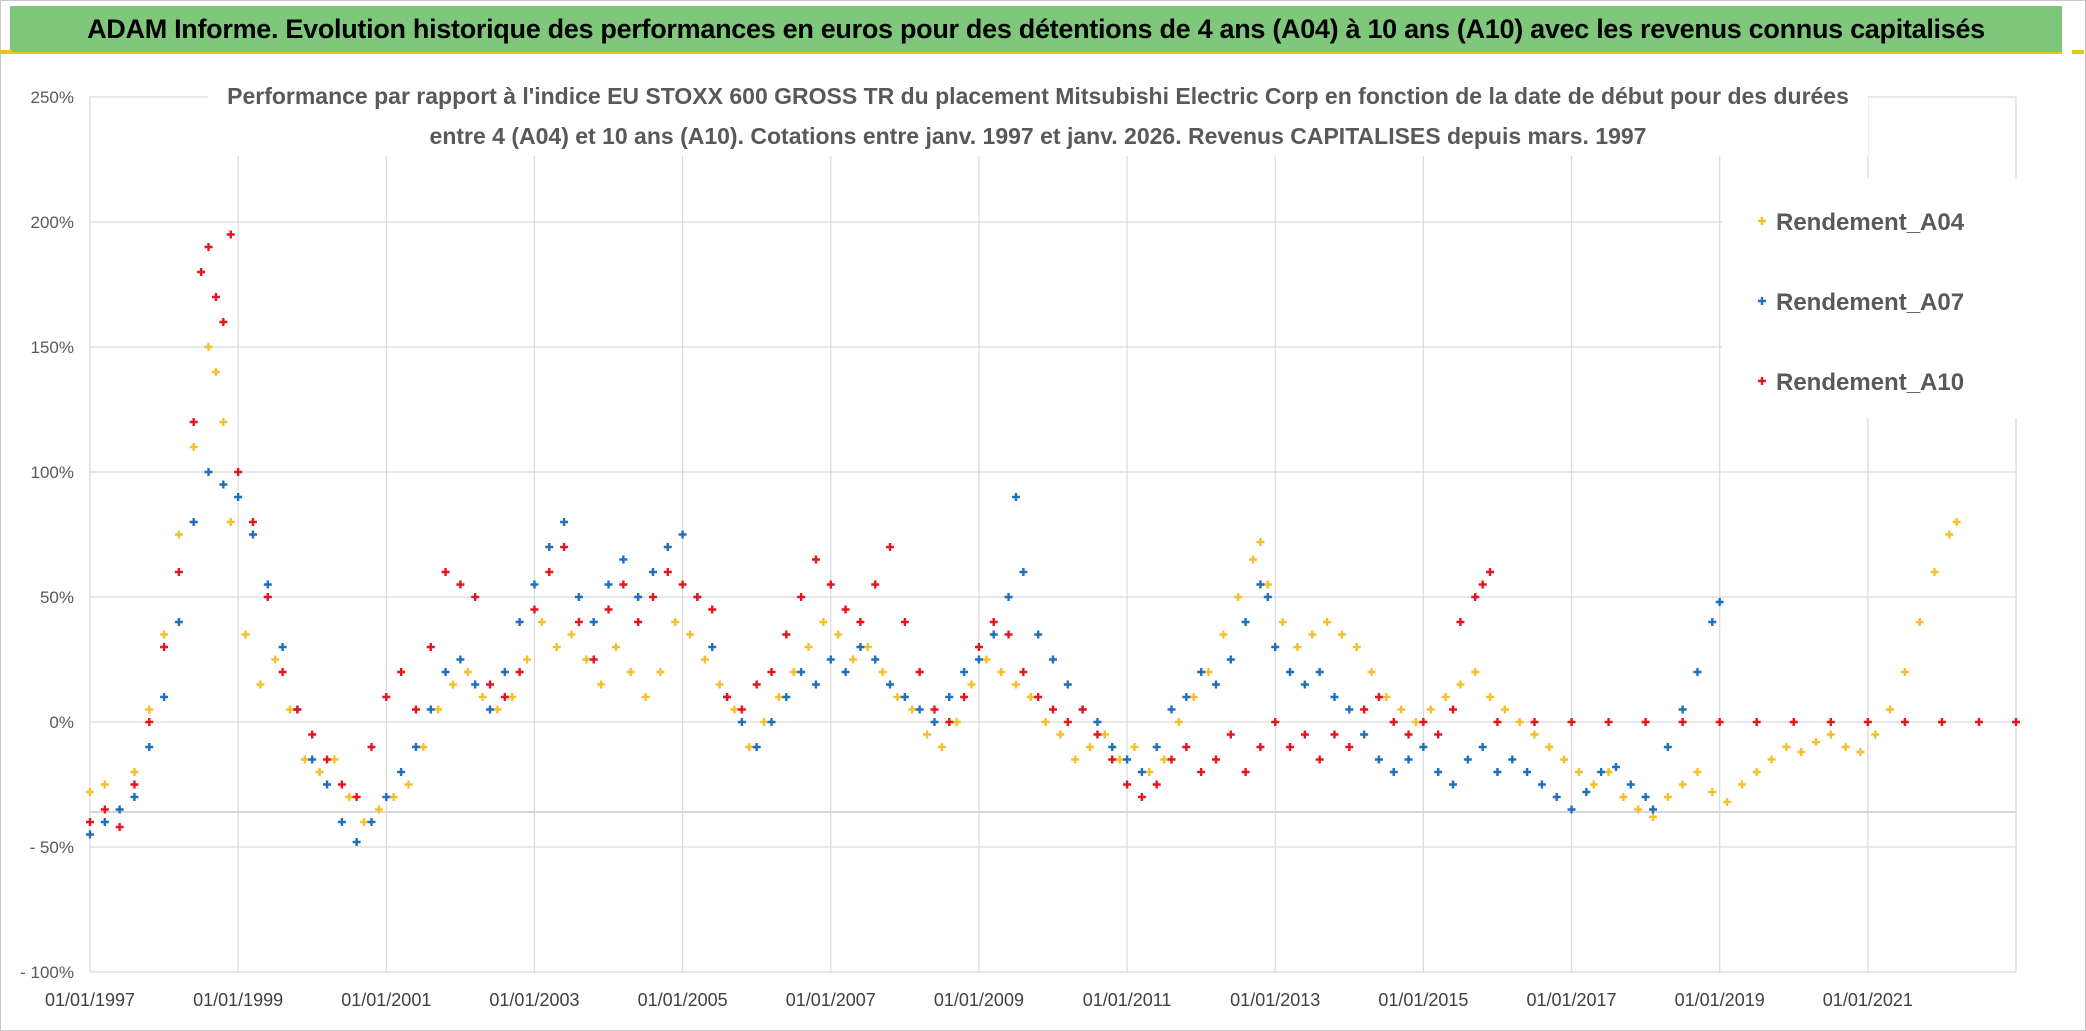 The height and width of the screenshot is (1031, 2086). I want to click on y-tick-label: 50%, so click(57, 597).